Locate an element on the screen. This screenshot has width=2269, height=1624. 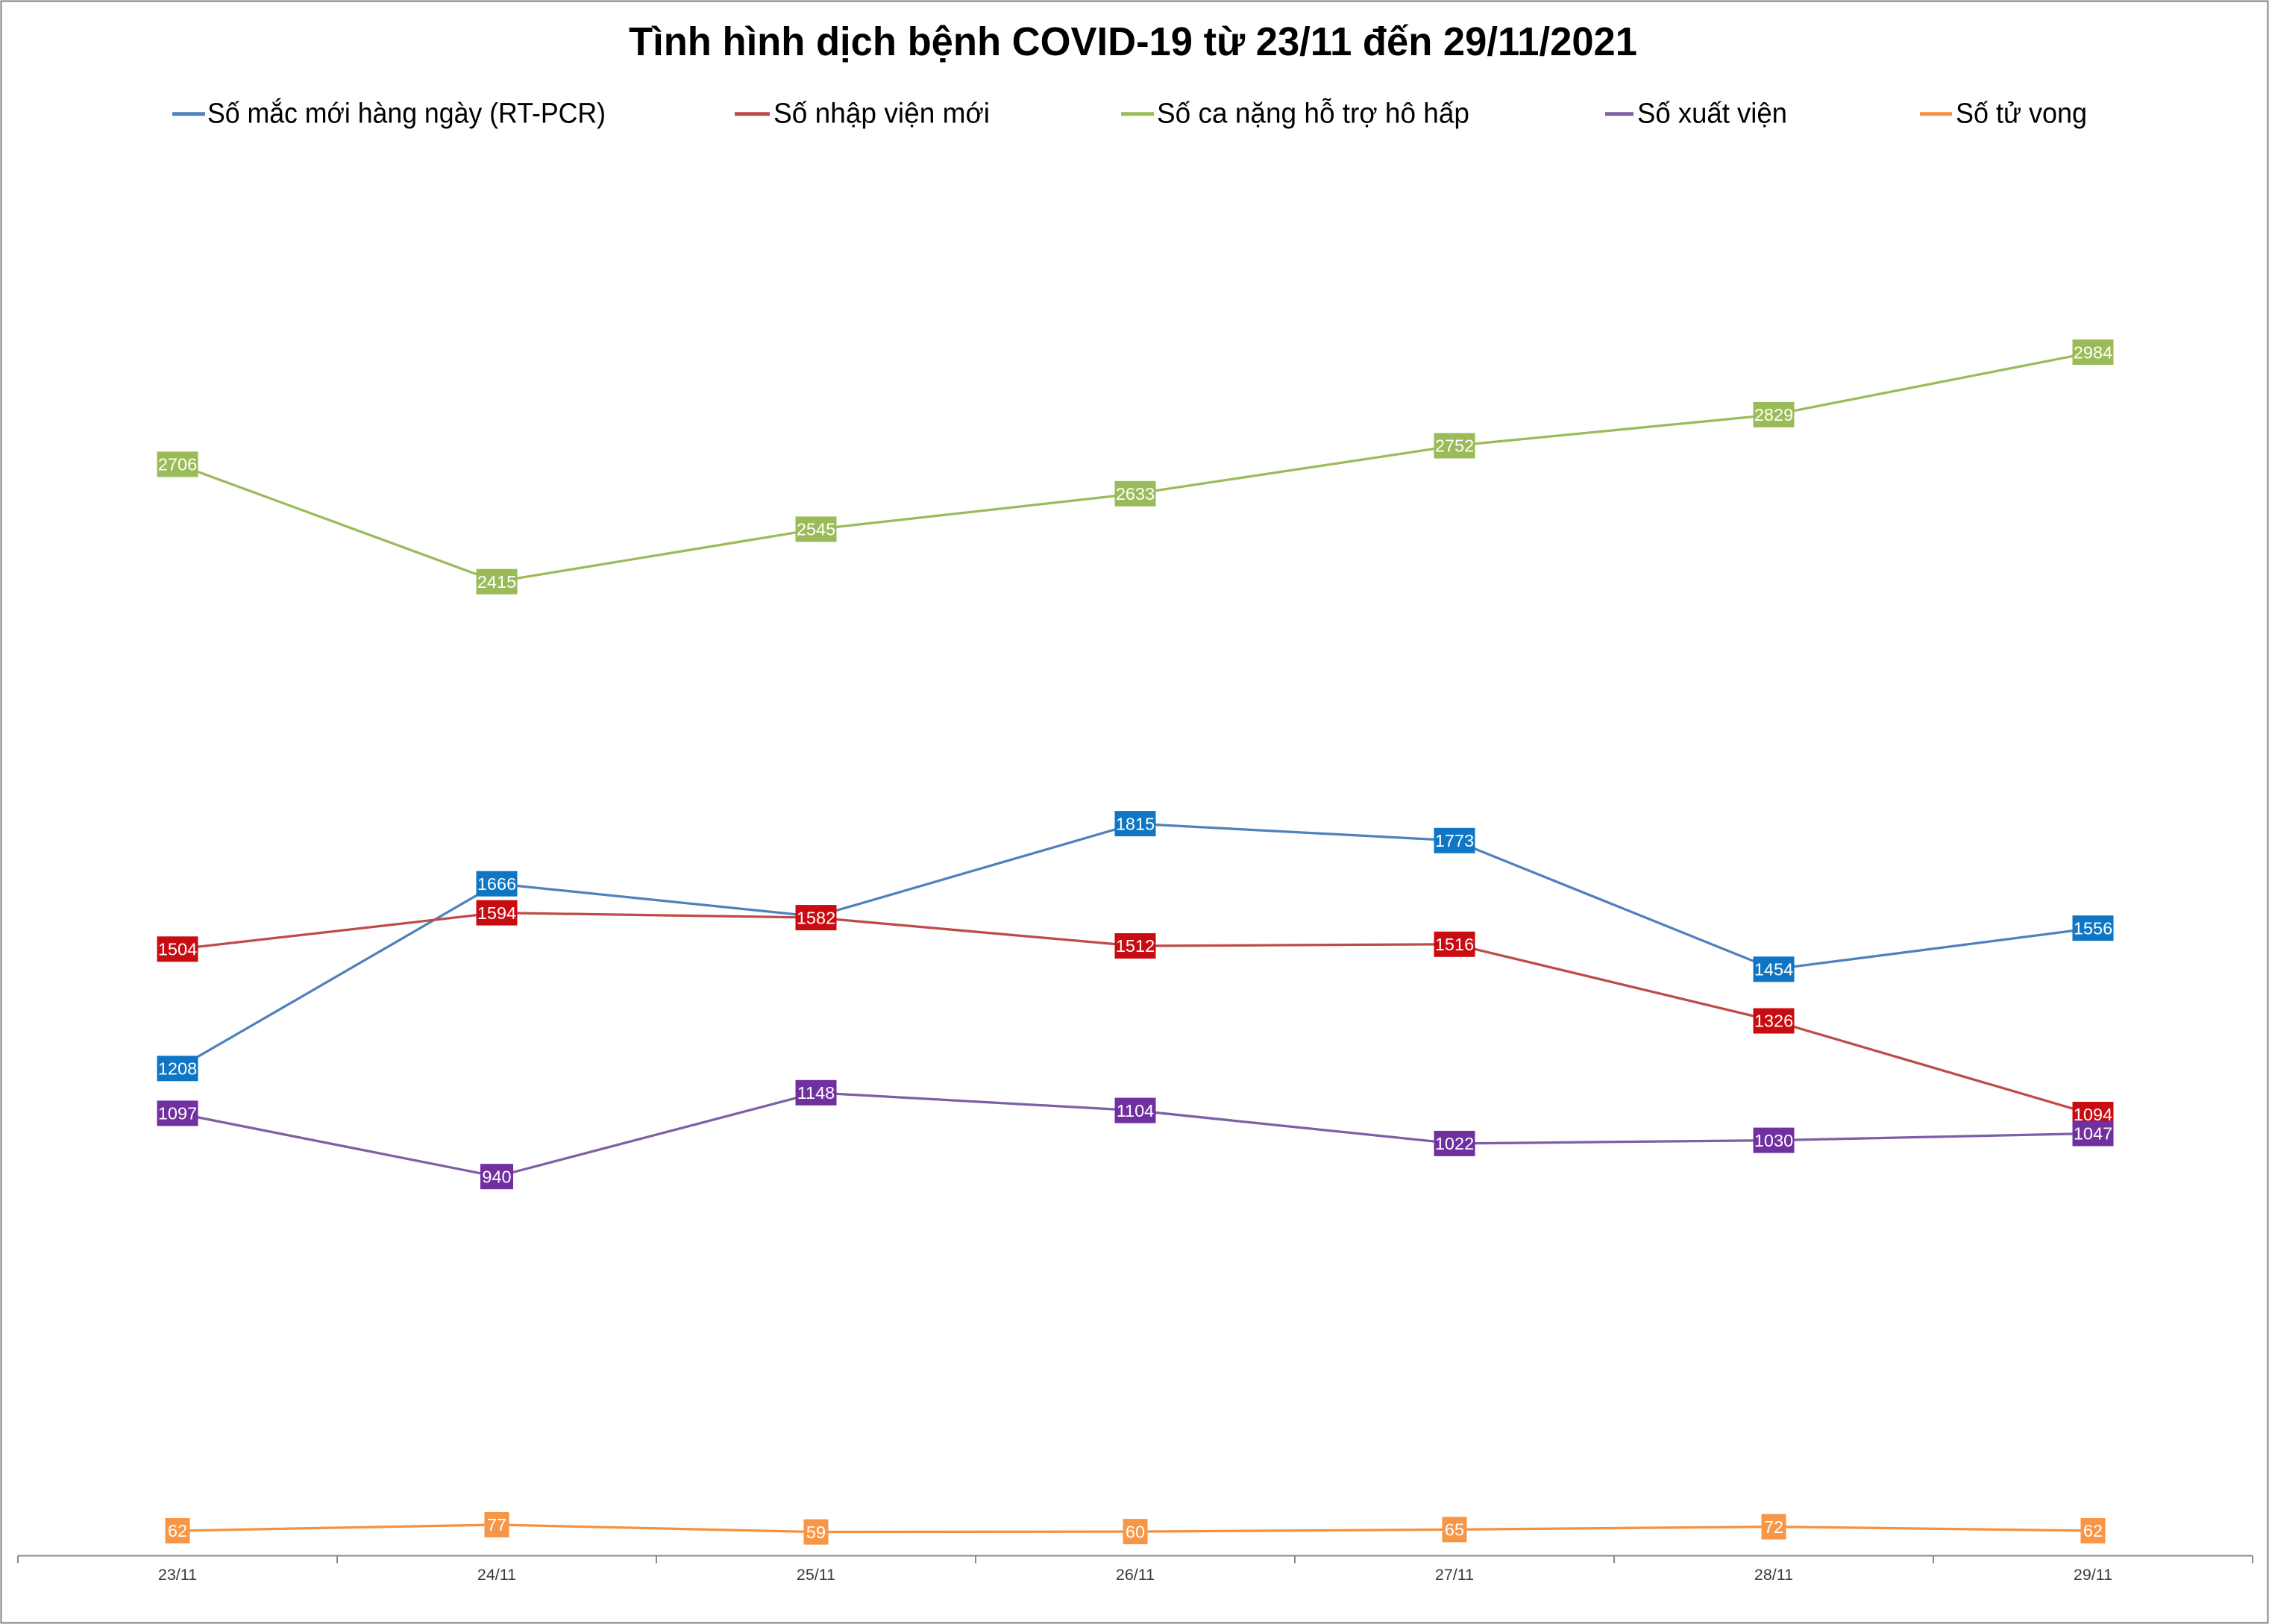
svg-text: Số tử vong is located at coordinates (2021, 114).